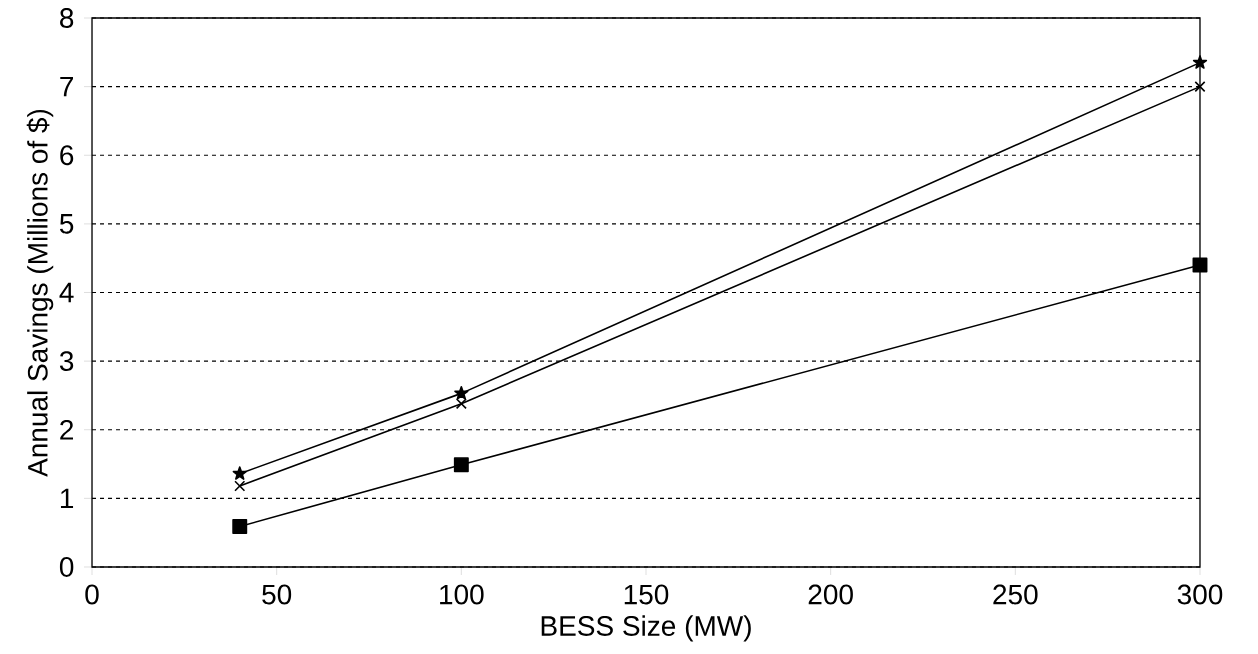  Describe the element at coordinates (67, 18) in the screenshot. I see `y-tick-label: 8` at that location.